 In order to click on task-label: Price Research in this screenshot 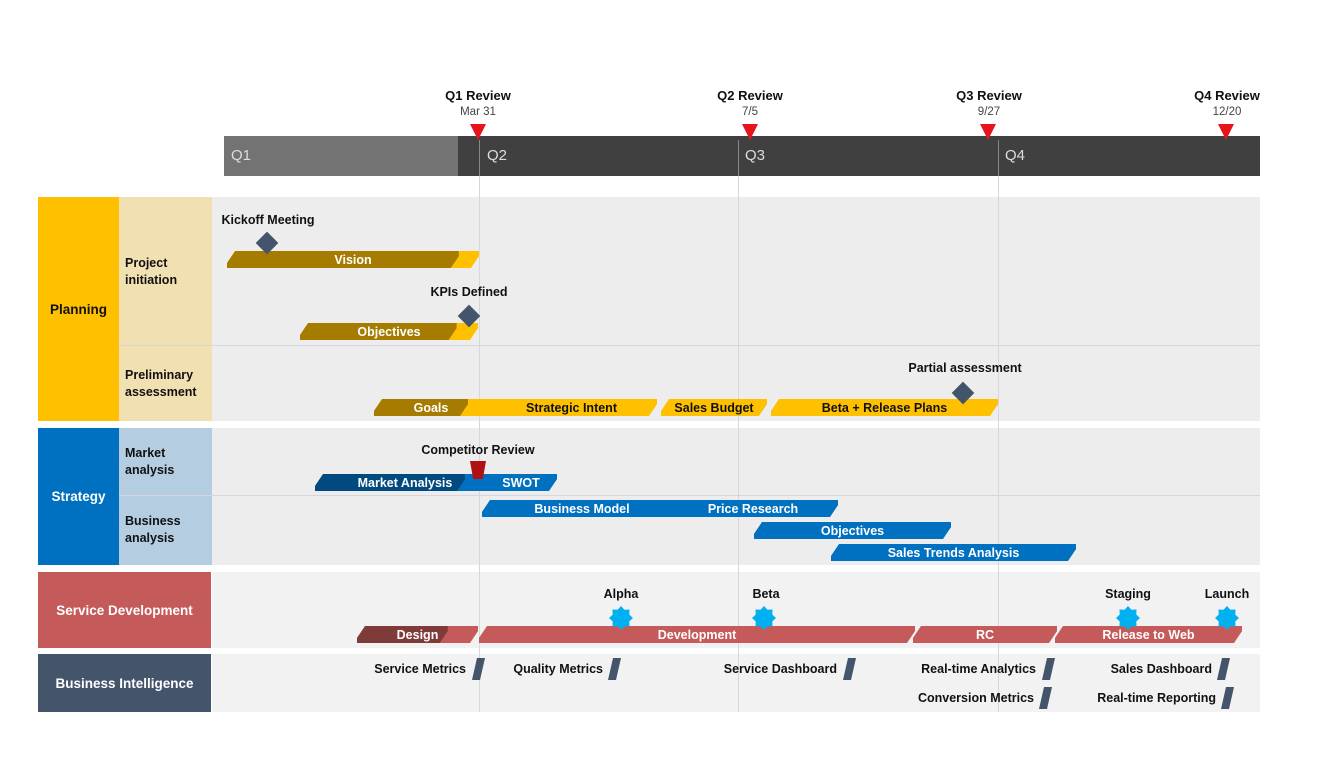, I will do `click(753, 508)`.